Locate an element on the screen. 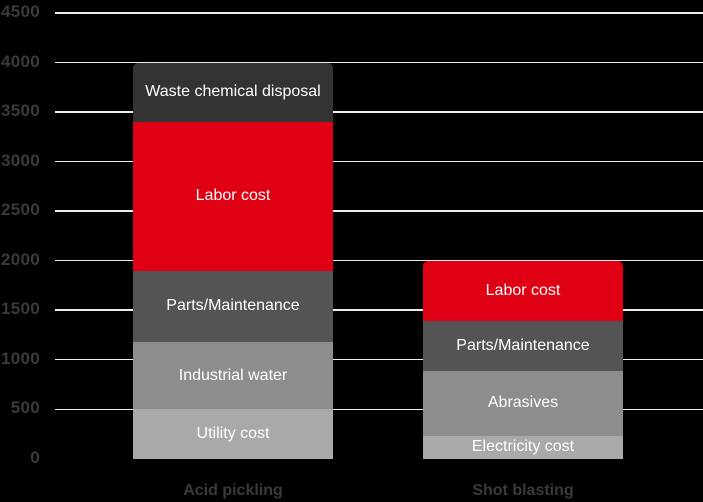 Image resolution: width=703 pixels, height=502 pixels. bar-segment-shot-blasting-labor-cost: Labor cost is located at coordinates (523, 291).